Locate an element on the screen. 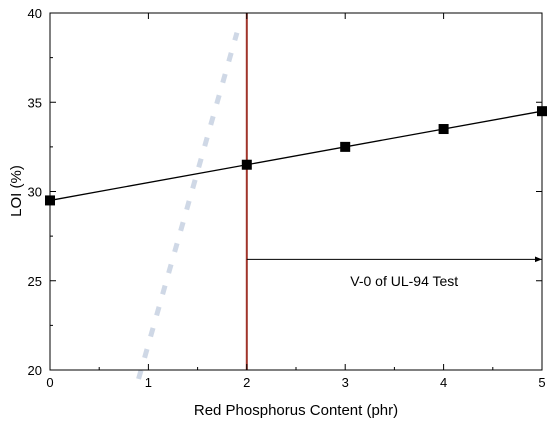 This screenshot has height=428, width=550. x-axis-title: Red Phosphorus Content (phr) is located at coordinates (296, 410).